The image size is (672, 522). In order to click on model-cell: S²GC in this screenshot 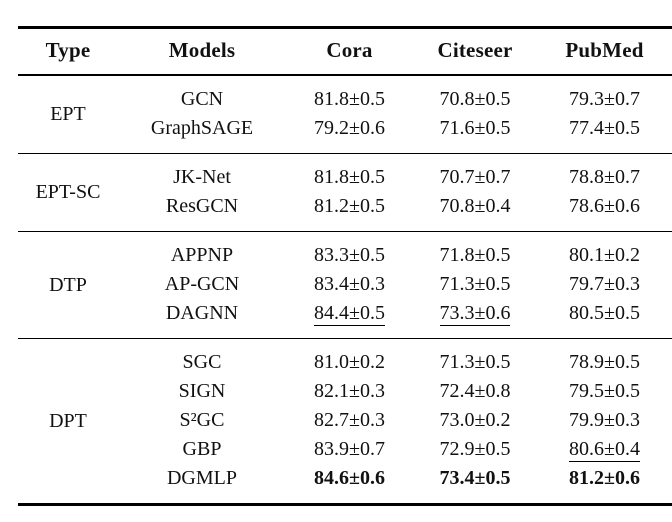, I will do `click(202, 420)`.